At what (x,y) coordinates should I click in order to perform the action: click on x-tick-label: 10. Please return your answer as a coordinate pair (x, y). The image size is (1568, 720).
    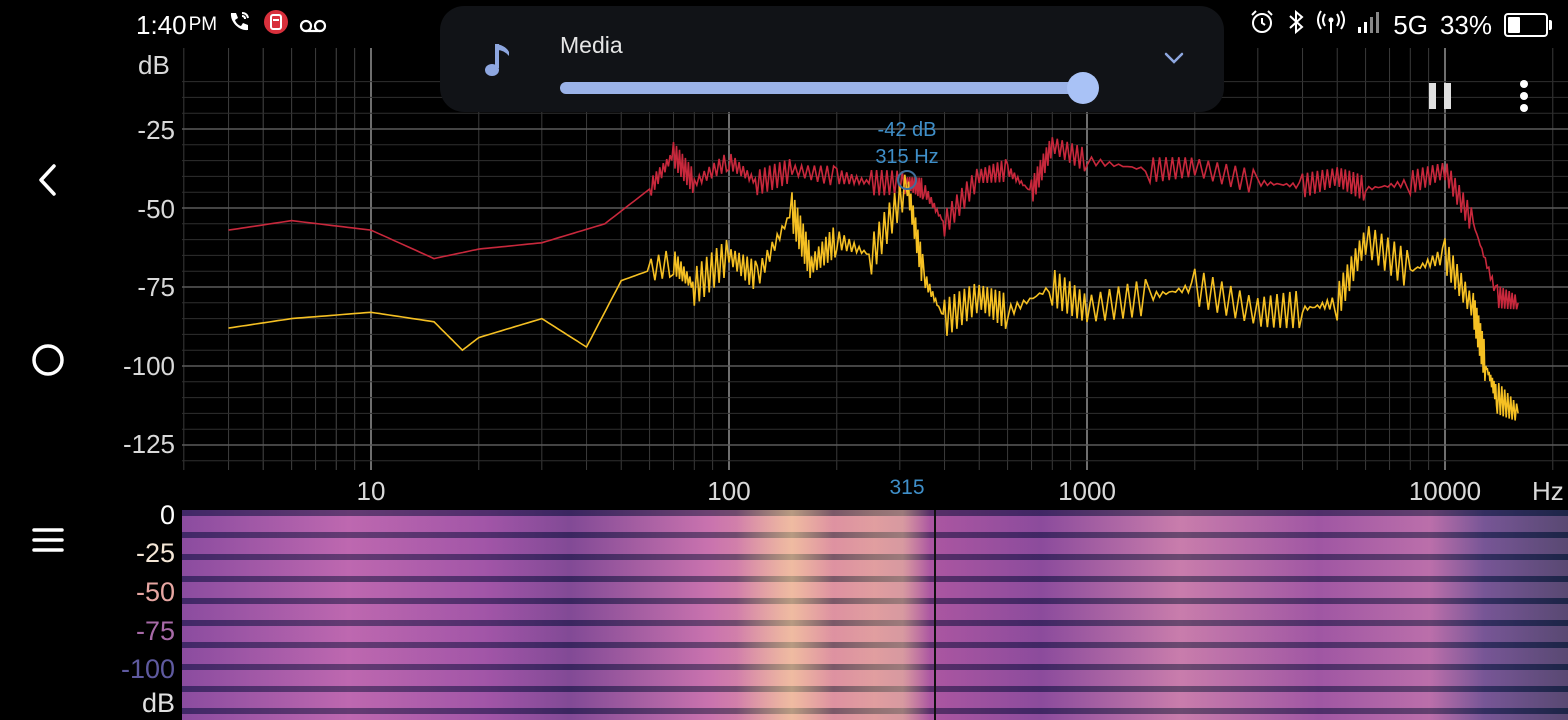
    Looking at the image, I should click on (371, 491).